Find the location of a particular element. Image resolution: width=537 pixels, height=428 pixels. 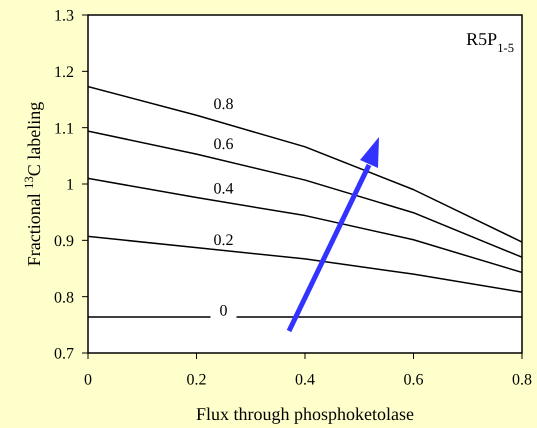

x-tick-label: 0.2 is located at coordinates (196, 379).